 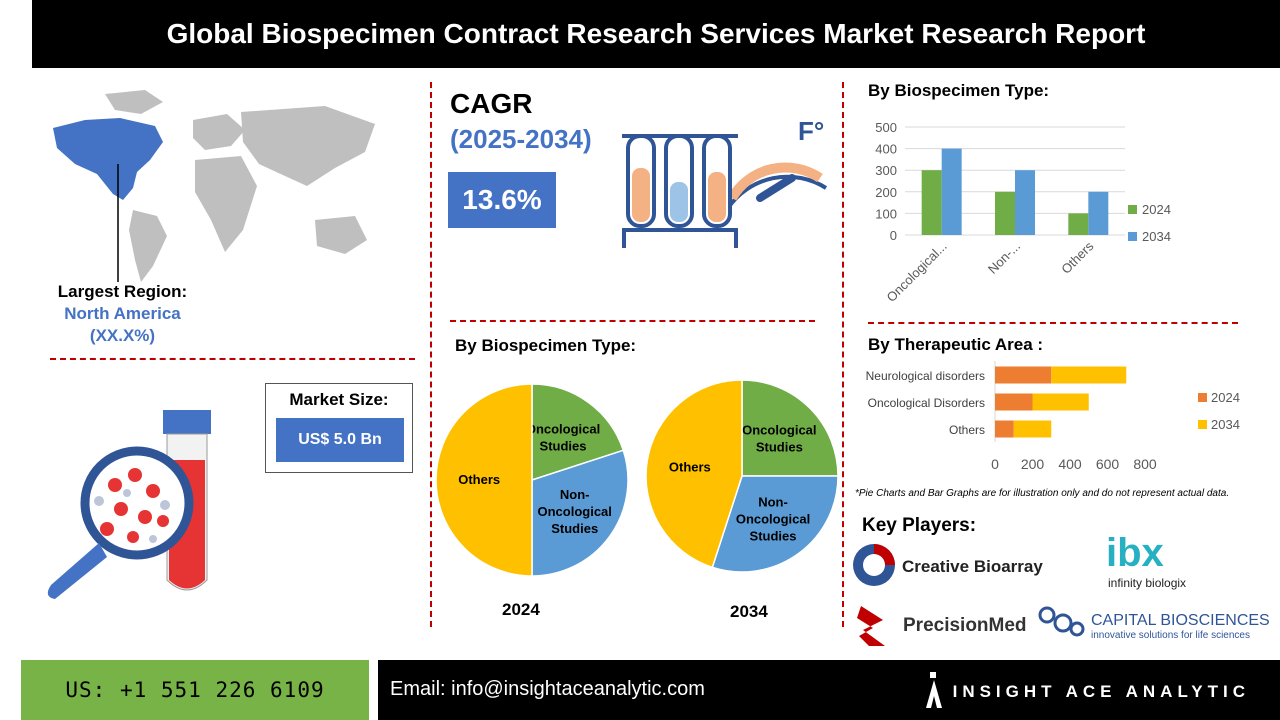 I want to click on greenland-region, so click(x=134, y=102).